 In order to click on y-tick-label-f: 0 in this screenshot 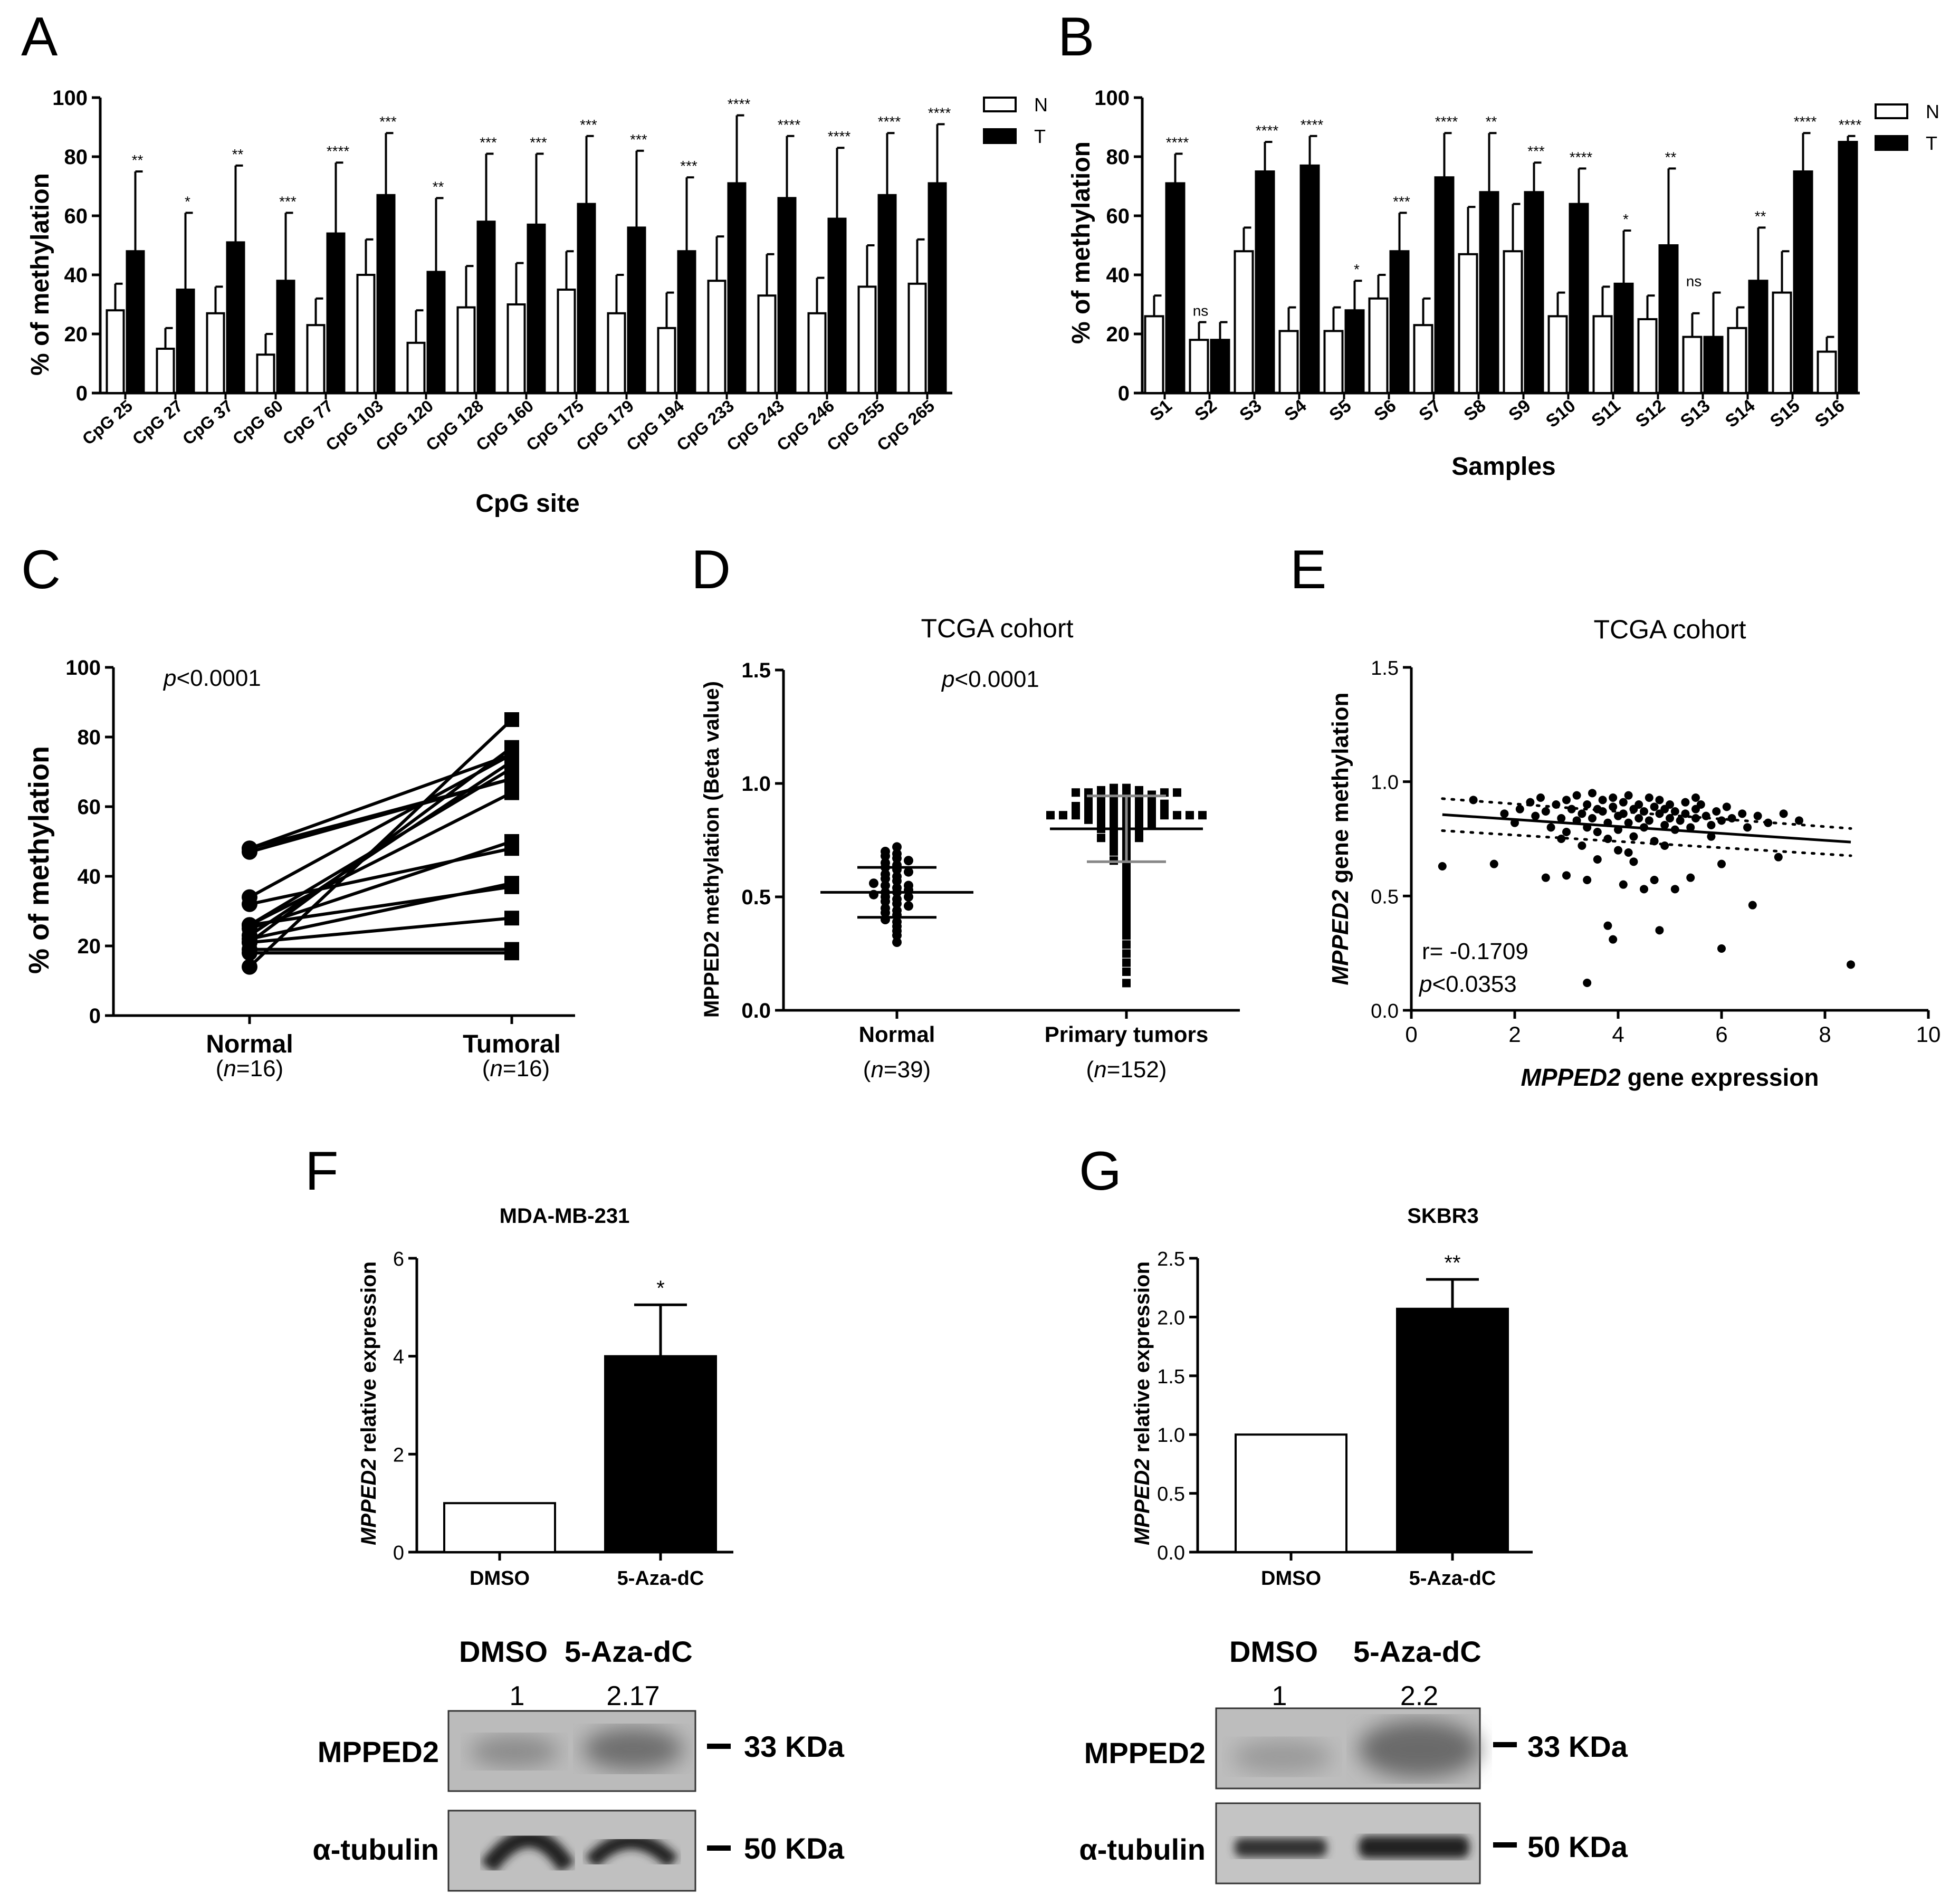, I will do `click(398, 1553)`.